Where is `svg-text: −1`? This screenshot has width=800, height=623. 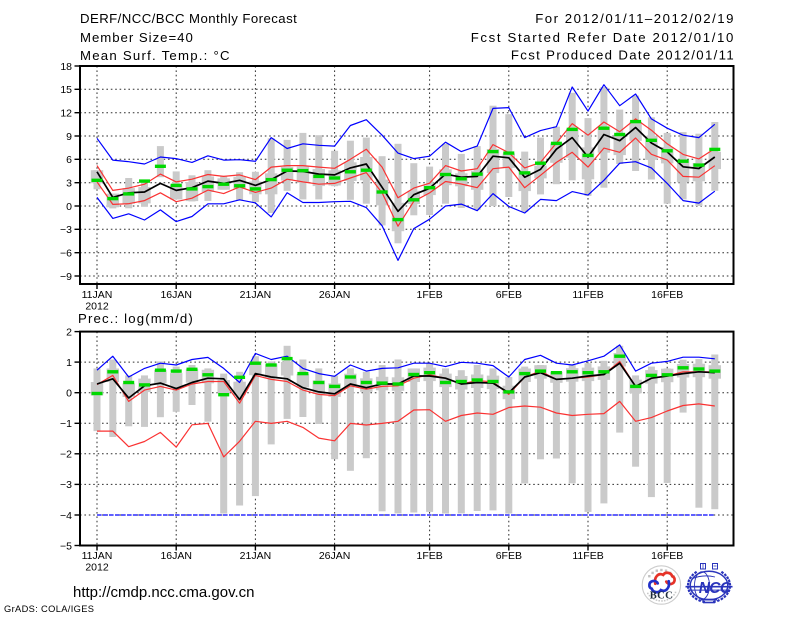 svg-text: −1 is located at coordinates (66, 424).